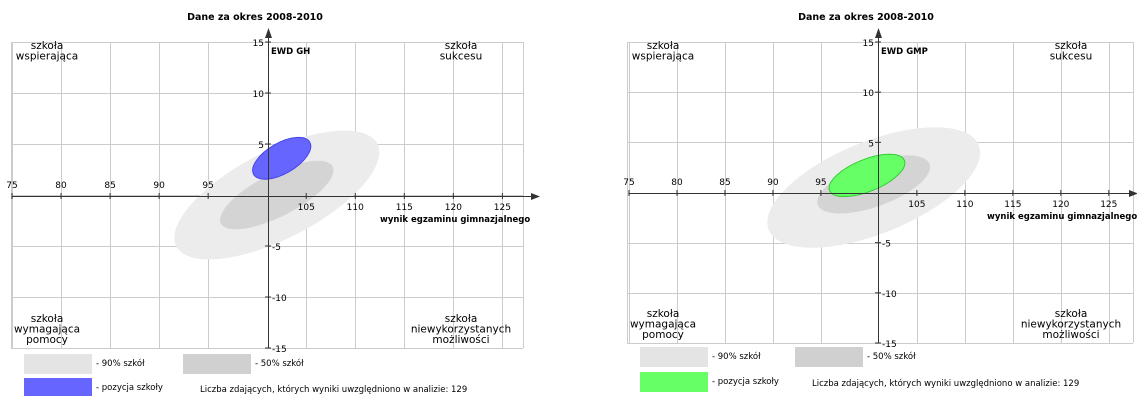 The height and width of the screenshot is (396, 1137). What do you see at coordinates (904, 52) in the screenshot?
I see `ewd-label: EWD GMP` at bounding box center [904, 52].